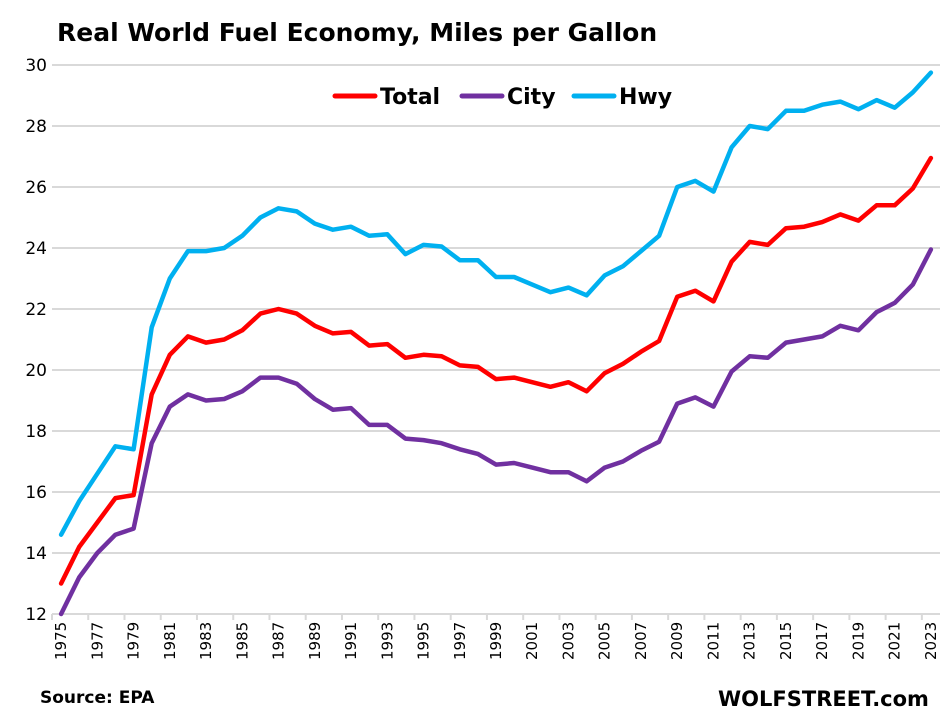 This screenshot has height=725, width=948. What do you see at coordinates (568, 641) in the screenshot?
I see `x-tick-label: 2003` at bounding box center [568, 641].